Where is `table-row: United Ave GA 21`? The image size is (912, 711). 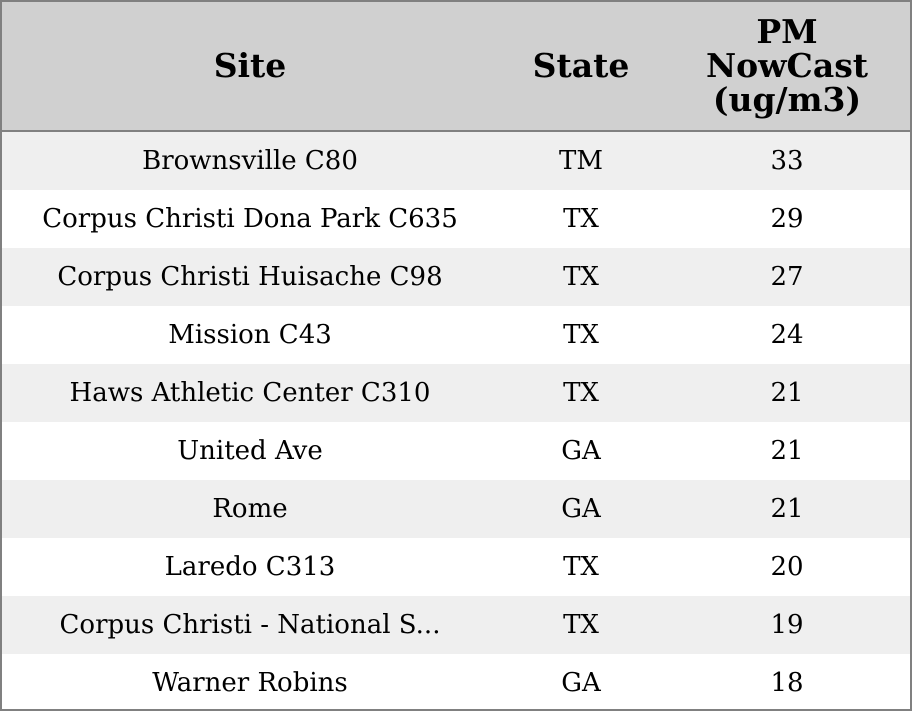
table-row: United Ave GA 21 is located at coordinates (456, 451).